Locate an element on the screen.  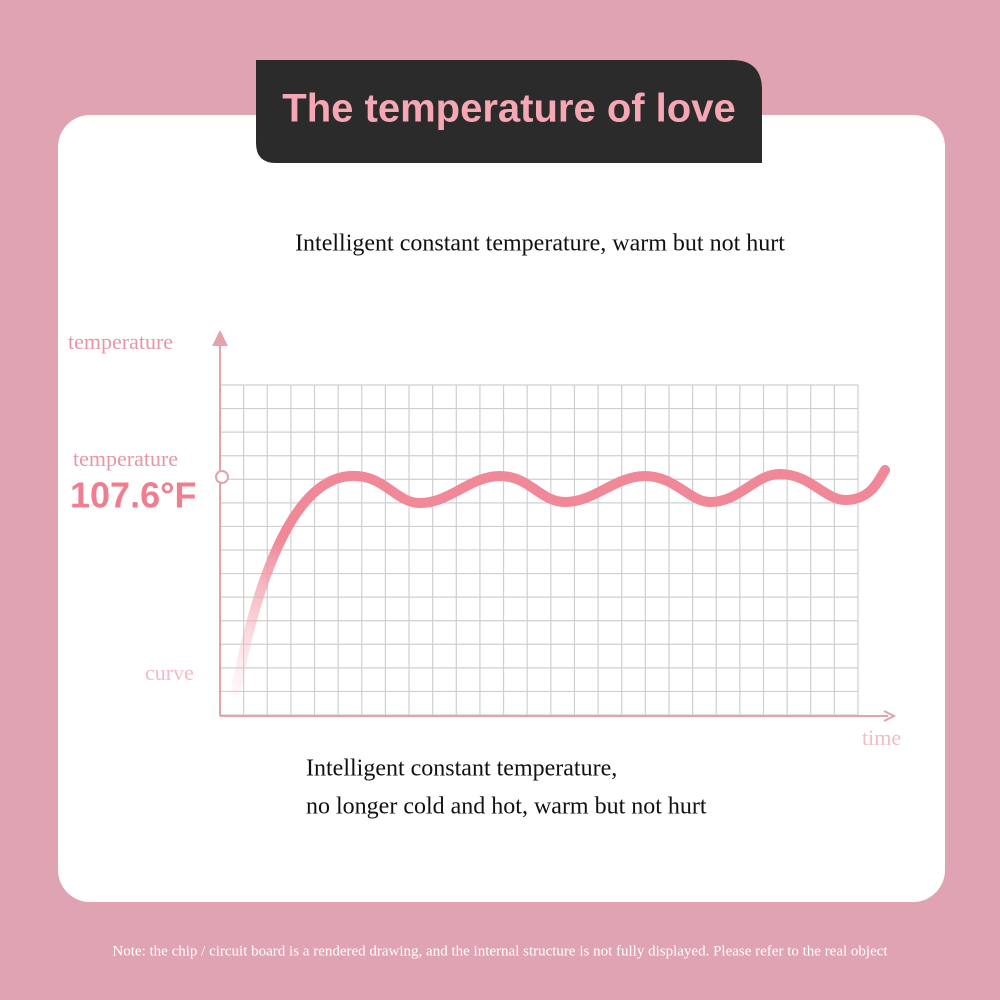
description-line: Intelligent constant temperature, is located at coordinates (461, 769).